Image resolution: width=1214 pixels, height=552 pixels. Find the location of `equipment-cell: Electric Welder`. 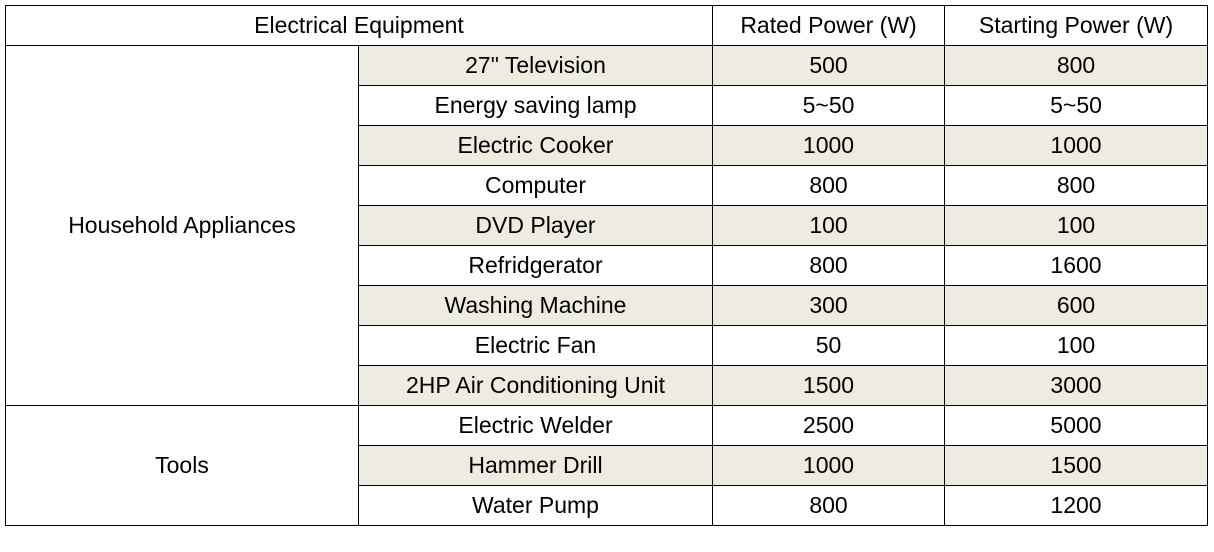

equipment-cell: Electric Welder is located at coordinates (535, 425).